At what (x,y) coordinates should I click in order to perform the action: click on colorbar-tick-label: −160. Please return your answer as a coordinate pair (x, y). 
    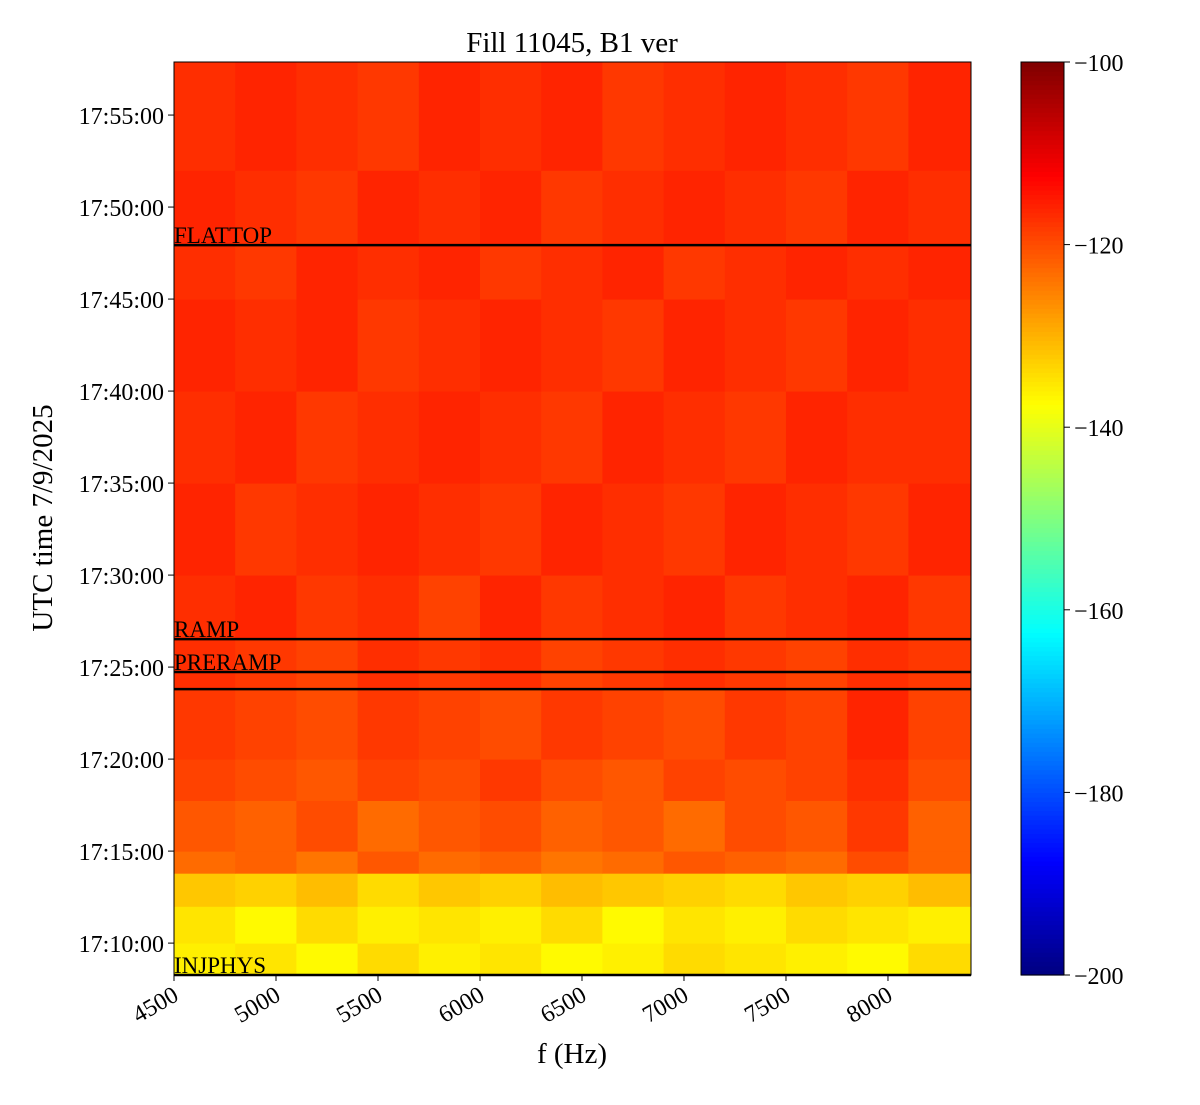
    Looking at the image, I should click on (1099, 612).